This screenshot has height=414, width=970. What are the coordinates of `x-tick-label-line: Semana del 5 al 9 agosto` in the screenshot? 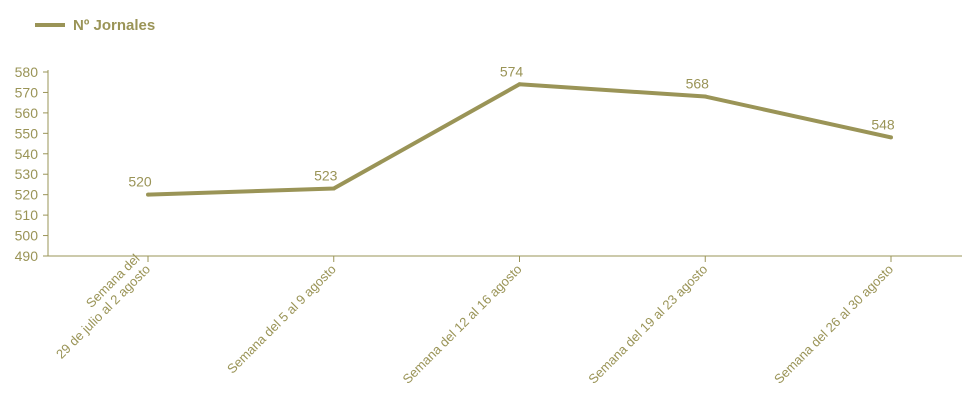 It's located at (281, 319).